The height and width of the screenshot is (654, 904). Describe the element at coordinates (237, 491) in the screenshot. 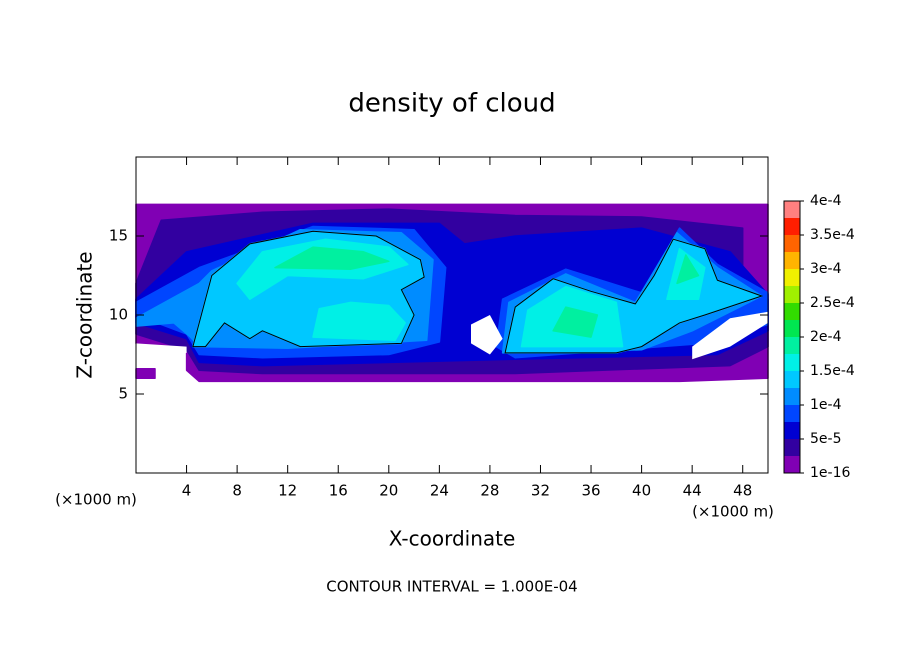

I see `x-tick-label: 8` at that location.